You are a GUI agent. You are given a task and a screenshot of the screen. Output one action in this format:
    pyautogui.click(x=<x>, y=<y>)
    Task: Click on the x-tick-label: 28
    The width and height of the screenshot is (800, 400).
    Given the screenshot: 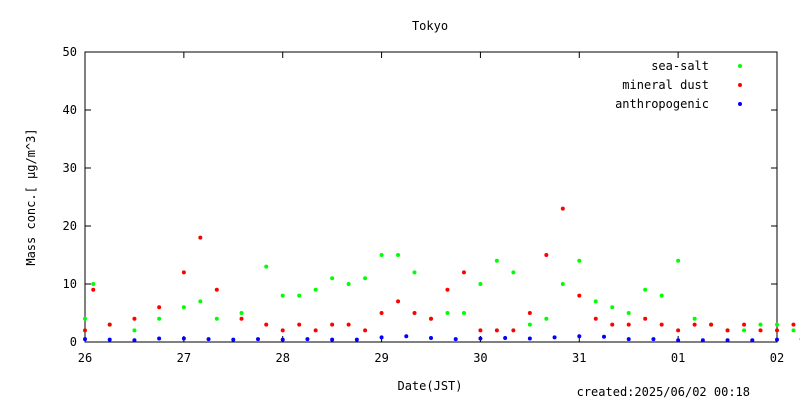 What is the action you would take?
    pyautogui.click(x=282, y=358)
    